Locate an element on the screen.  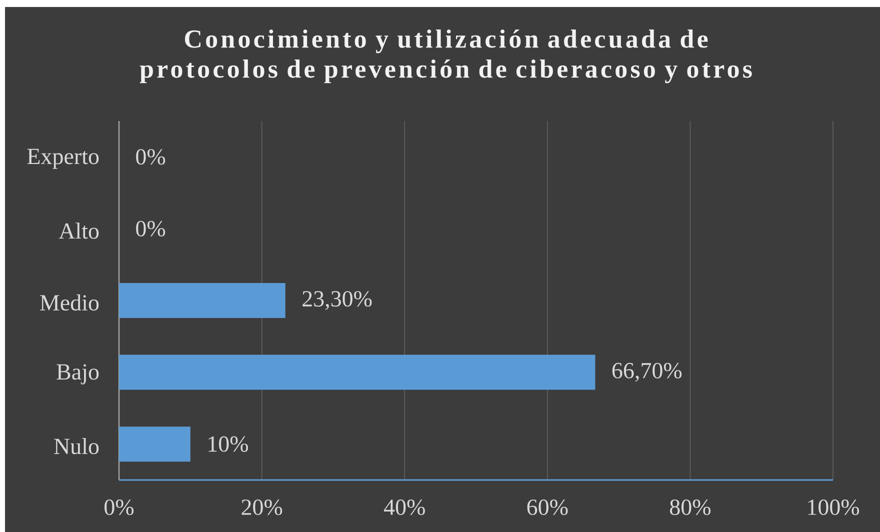
y-tick-label: Alto is located at coordinates (78, 230).